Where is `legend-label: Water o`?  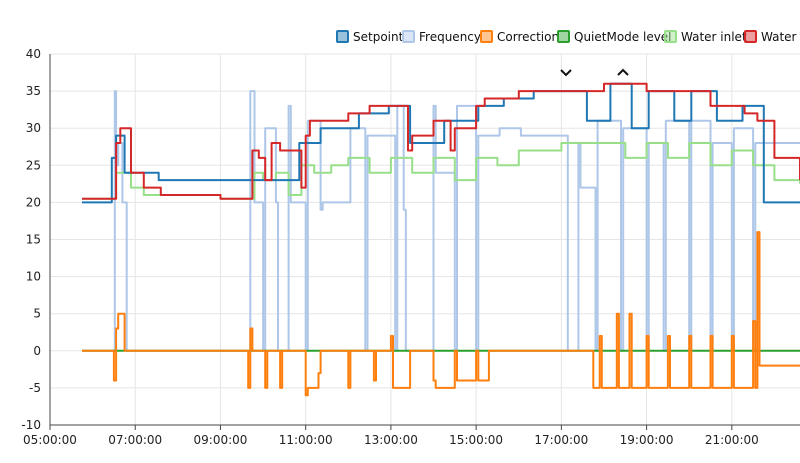 legend-label: Water o is located at coordinates (780, 37).